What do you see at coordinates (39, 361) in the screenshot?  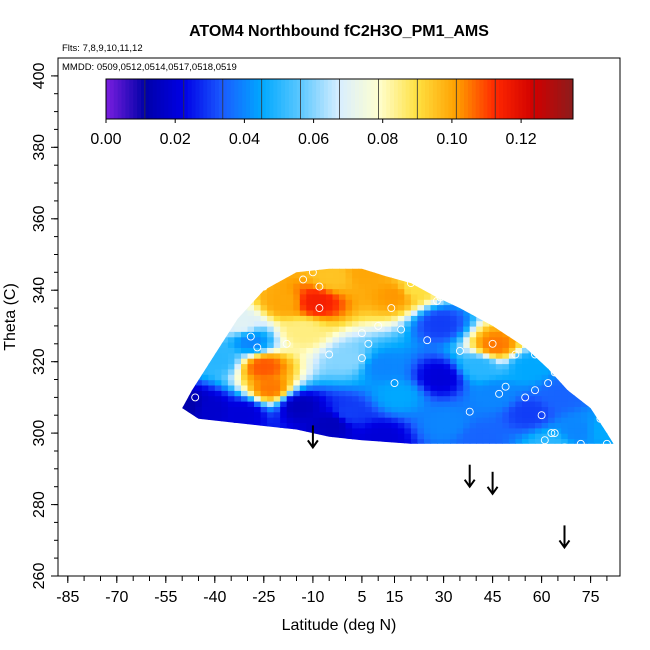 I see `y-tick-label: 320` at bounding box center [39, 361].